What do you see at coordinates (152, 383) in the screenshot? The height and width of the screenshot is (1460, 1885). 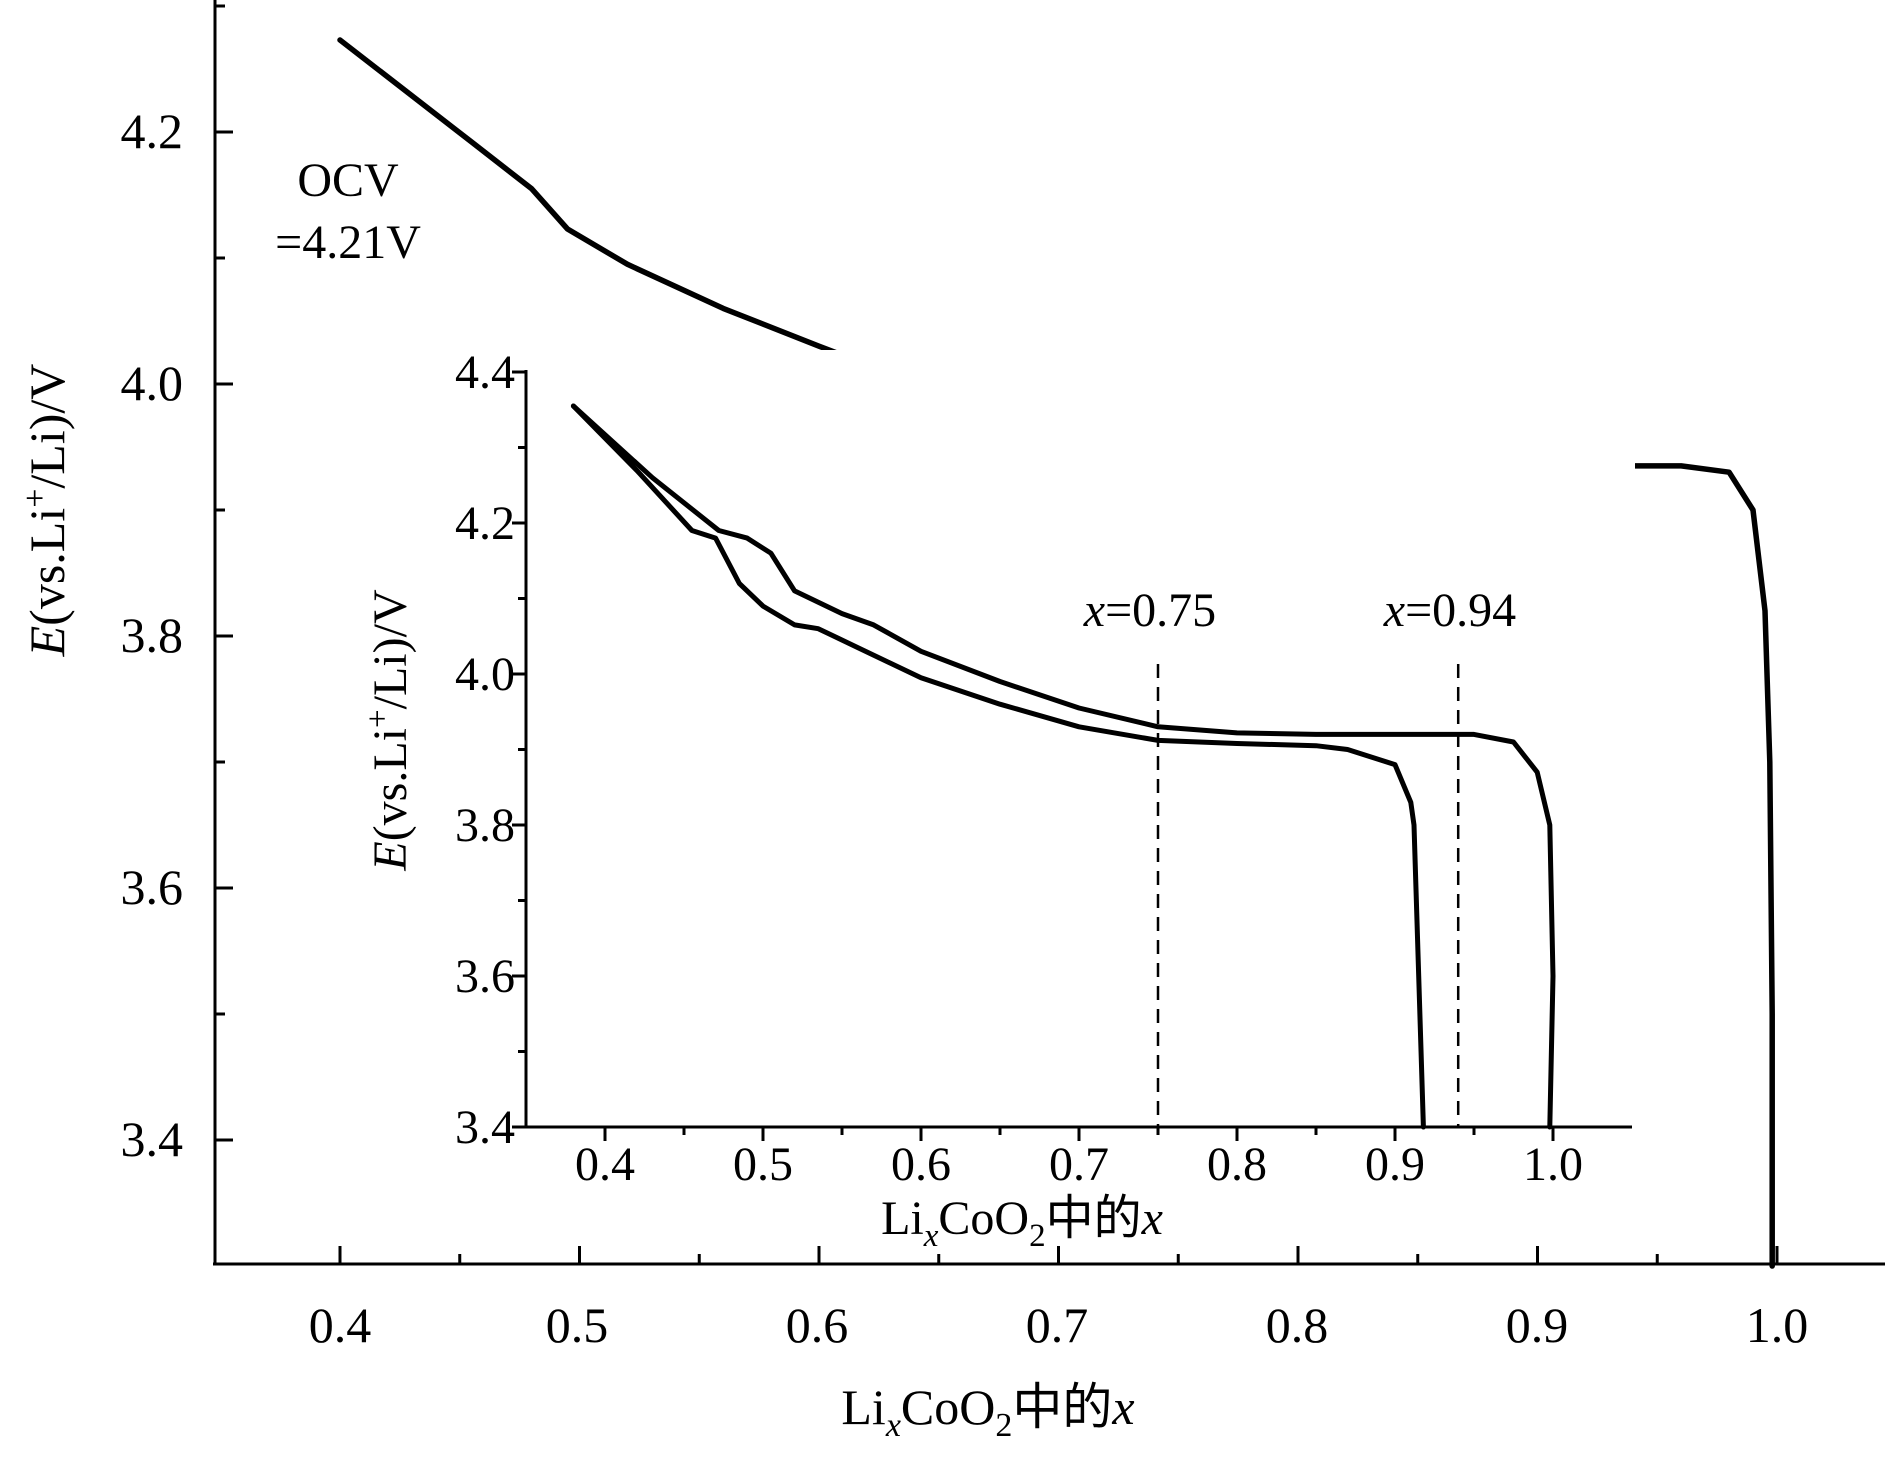 I see `main-y-tick-label: 4.0` at bounding box center [152, 383].